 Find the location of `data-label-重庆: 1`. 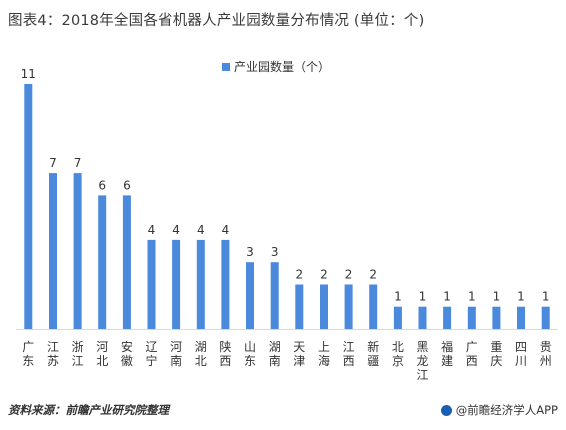

data-label-重庆: 1 is located at coordinates (497, 297).